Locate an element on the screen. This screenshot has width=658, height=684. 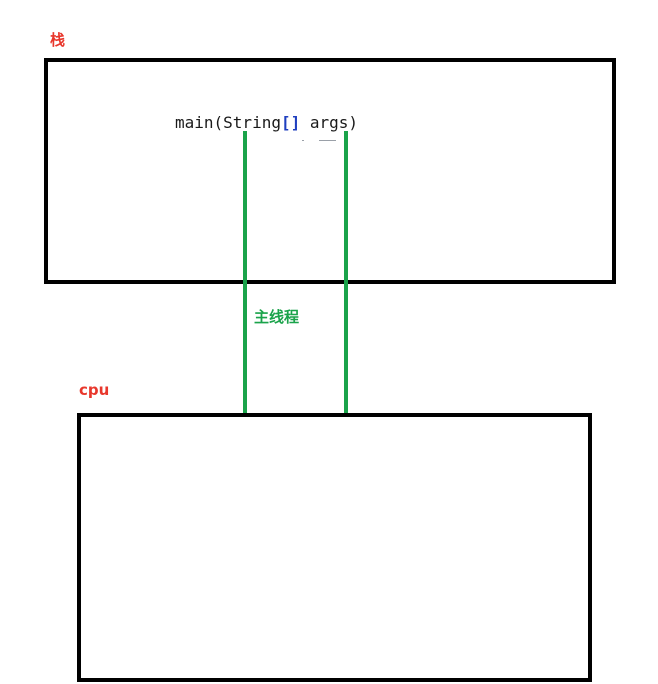
code-main: main(String is located at coordinates (228, 122).